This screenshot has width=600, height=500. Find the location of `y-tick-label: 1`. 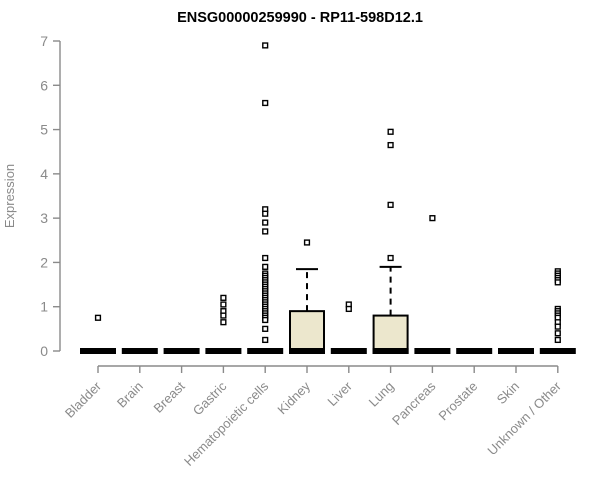

y-tick-label: 1 is located at coordinates (44, 307).